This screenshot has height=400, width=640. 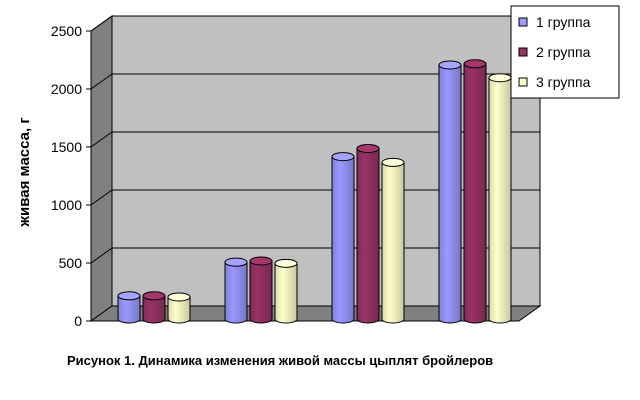 I want to click on y-tick-label: 0, so click(x=78, y=321).